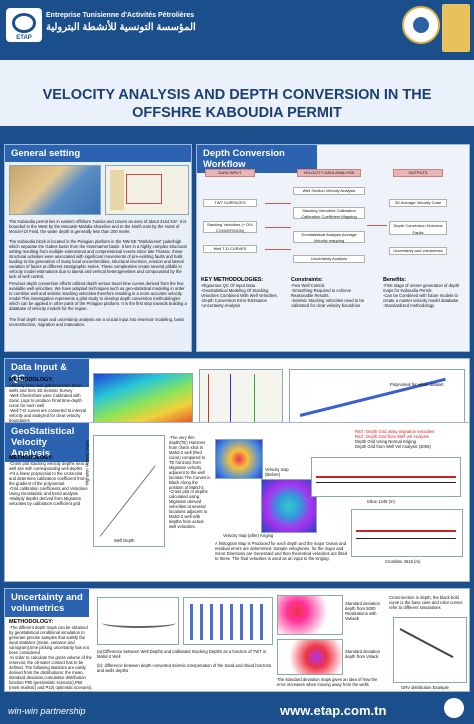 The image size is (474, 724). I want to click on key-item: -Uncertainty Analysis, so click(221, 305).